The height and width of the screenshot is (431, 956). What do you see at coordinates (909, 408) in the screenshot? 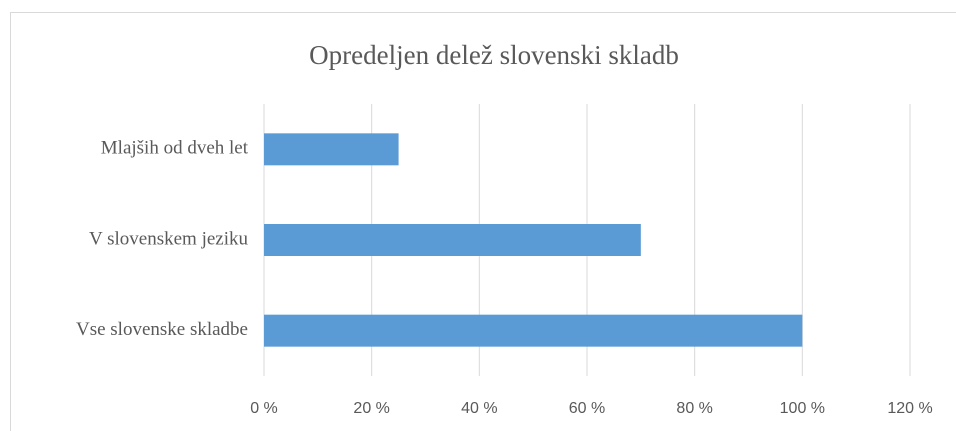
I see `x-tick-label: 120 %` at bounding box center [909, 408].